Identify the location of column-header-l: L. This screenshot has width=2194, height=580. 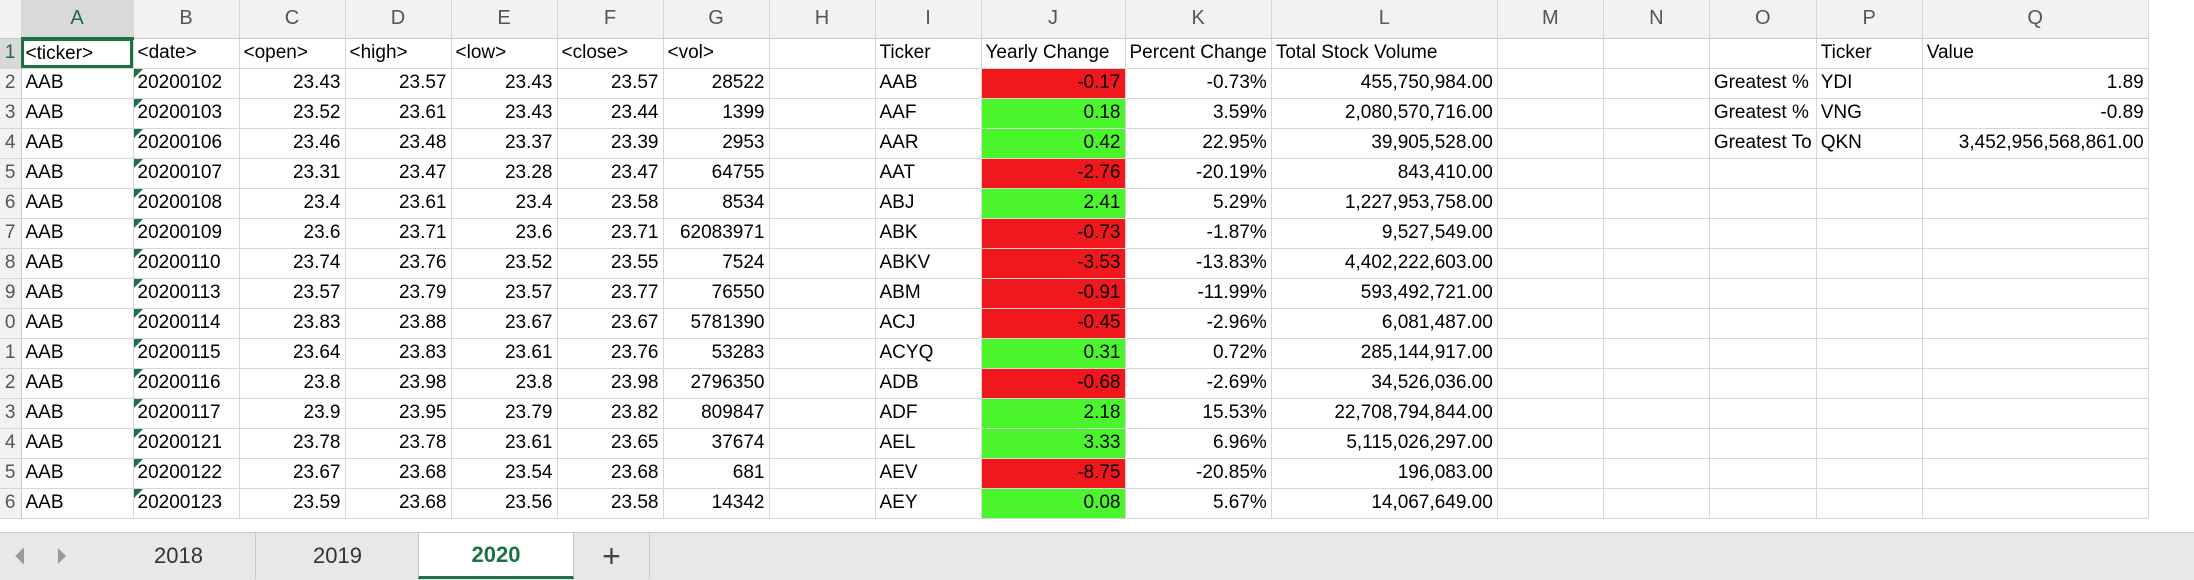
(1384, 19).